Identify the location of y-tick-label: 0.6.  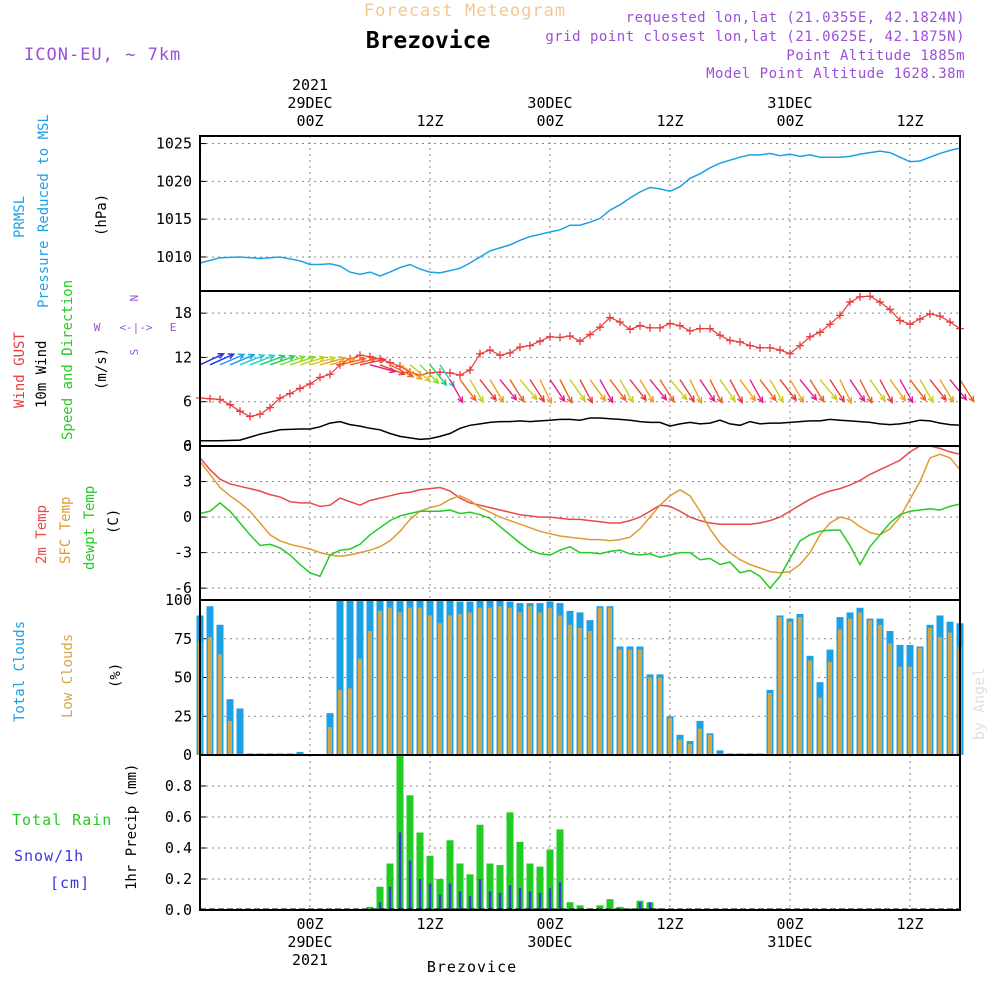
(178, 817).